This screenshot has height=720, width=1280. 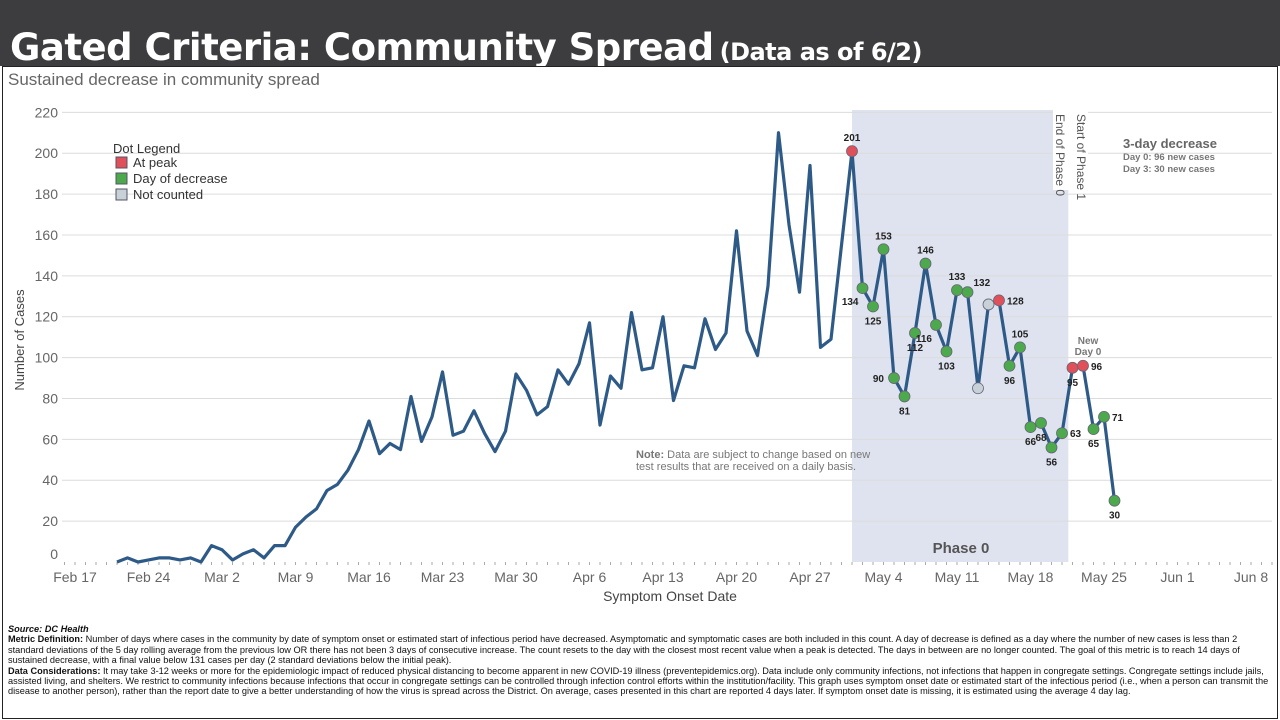 What do you see at coordinates (1041, 438) in the screenshot?
I see `data-label: 68` at bounding box center [1041, 438].